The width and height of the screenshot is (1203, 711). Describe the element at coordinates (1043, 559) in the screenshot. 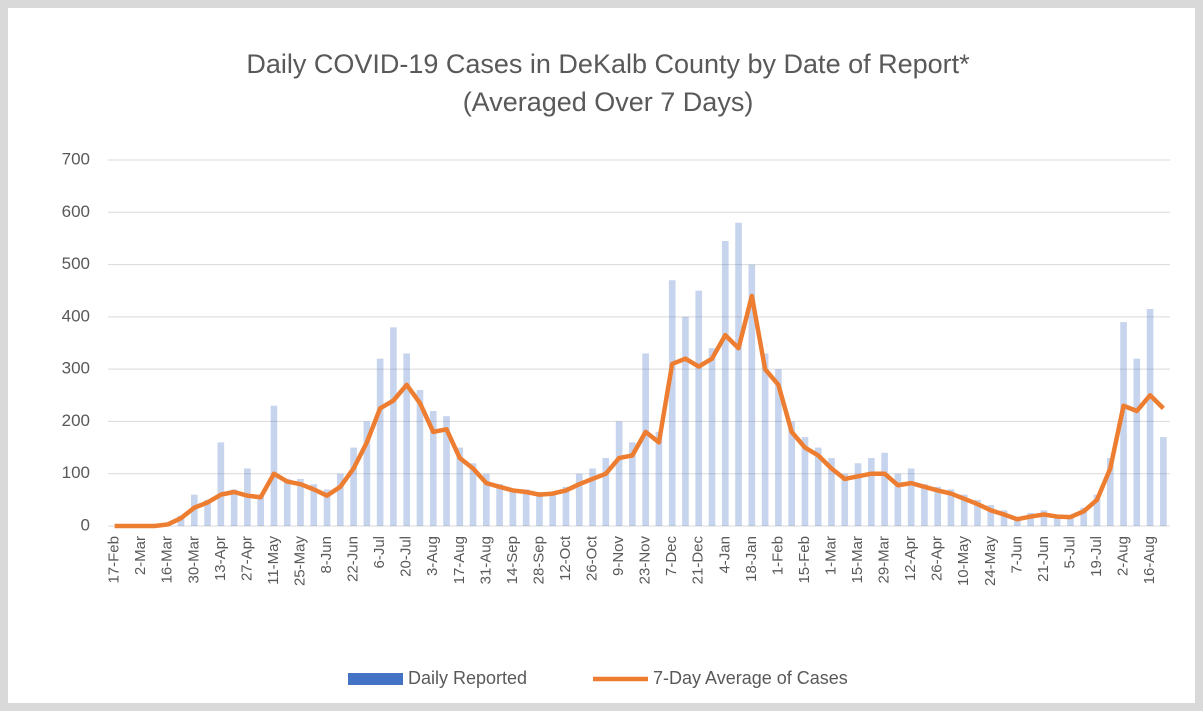

I see `x-tick-label: 21-Jun` at that location.